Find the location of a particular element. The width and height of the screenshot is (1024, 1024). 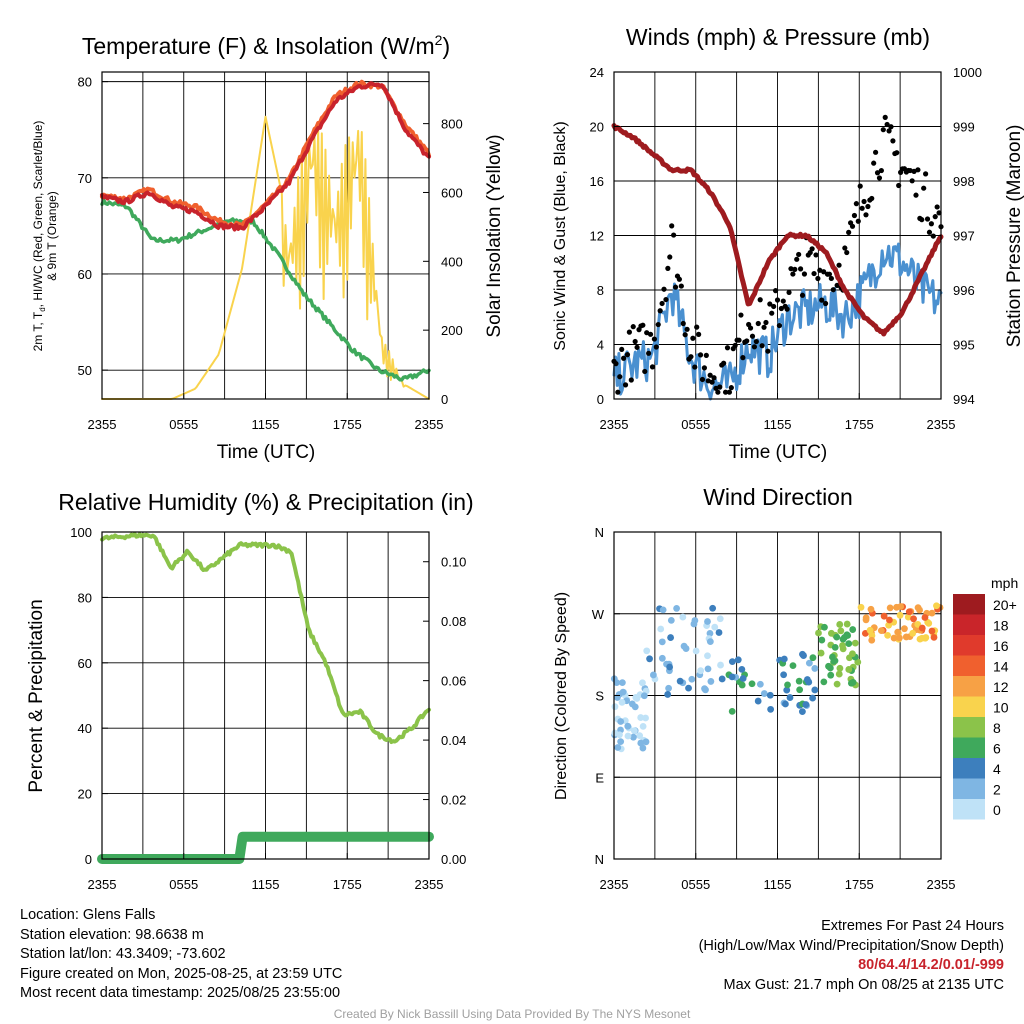

y-tick-label: 995 is located at coordinates (964, 345).